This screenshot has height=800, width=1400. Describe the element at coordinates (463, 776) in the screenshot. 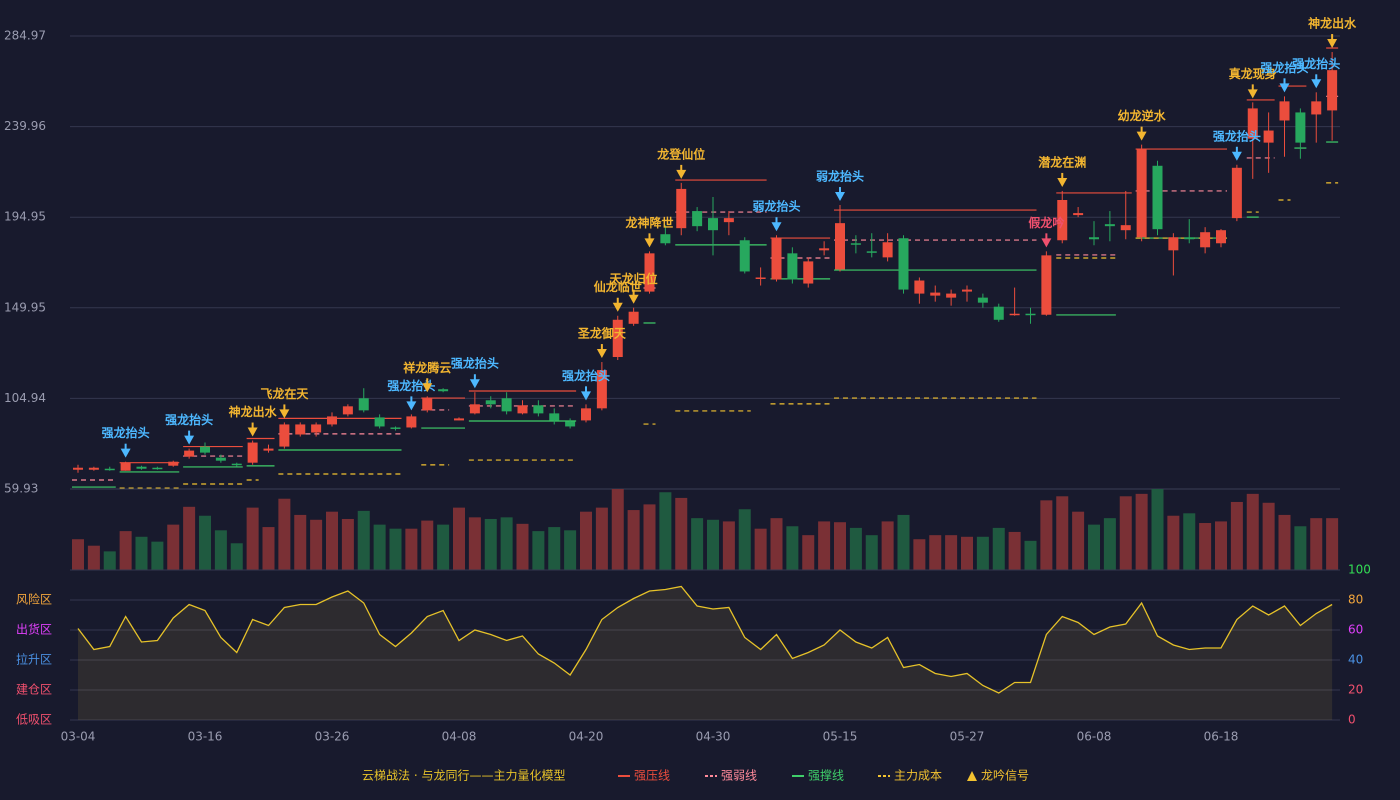

I see `legend-title: 云梯战法 · 与龙同行——主力量化模型` at that location.